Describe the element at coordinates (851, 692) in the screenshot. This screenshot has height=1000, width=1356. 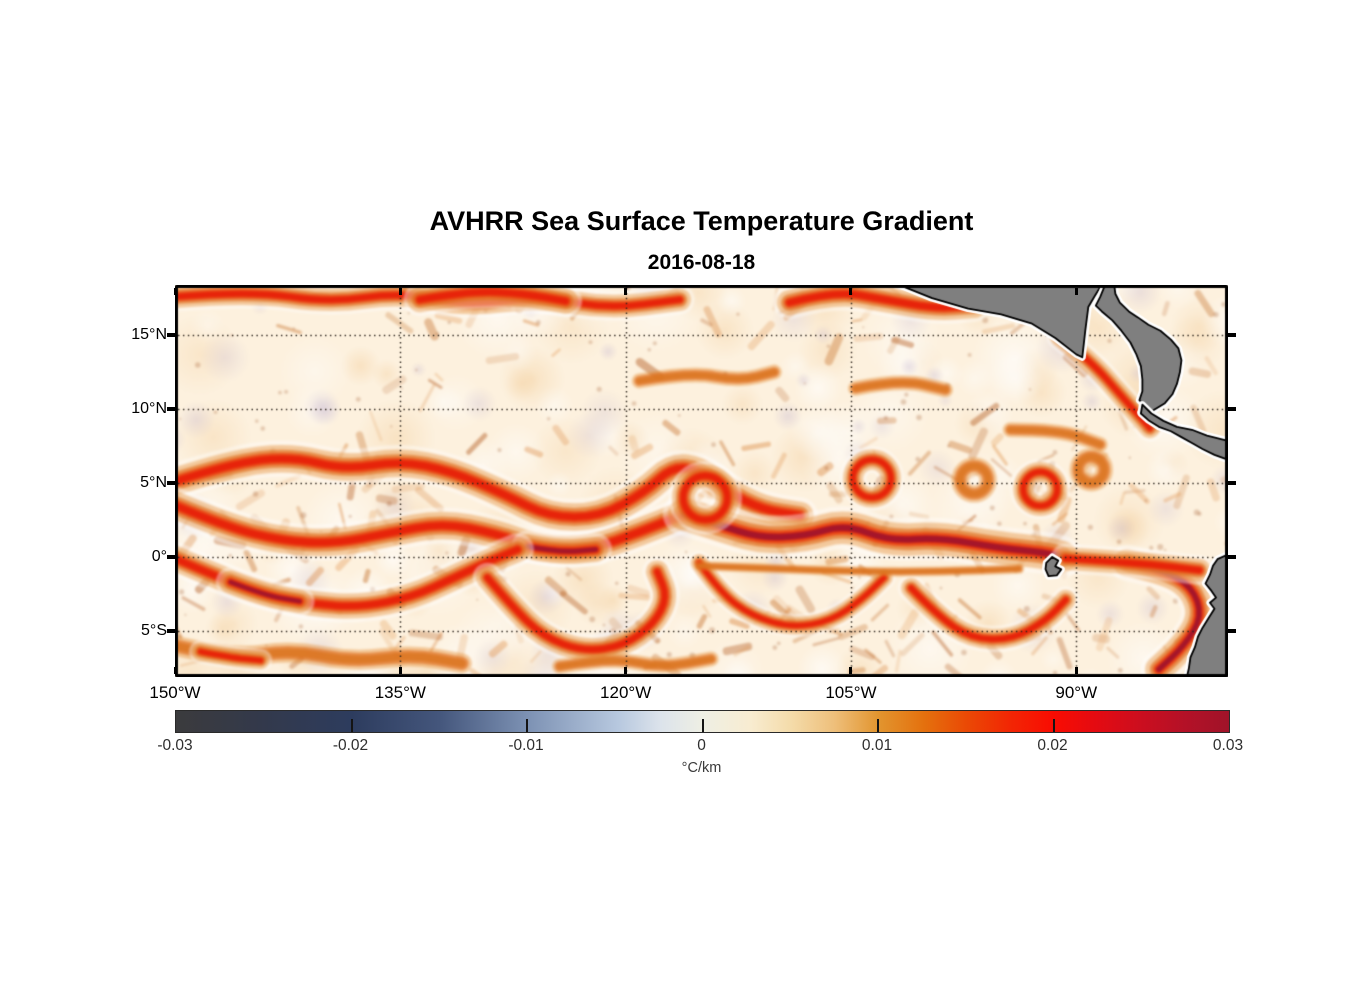
I see `x-tick-label: 105°W` at that location.